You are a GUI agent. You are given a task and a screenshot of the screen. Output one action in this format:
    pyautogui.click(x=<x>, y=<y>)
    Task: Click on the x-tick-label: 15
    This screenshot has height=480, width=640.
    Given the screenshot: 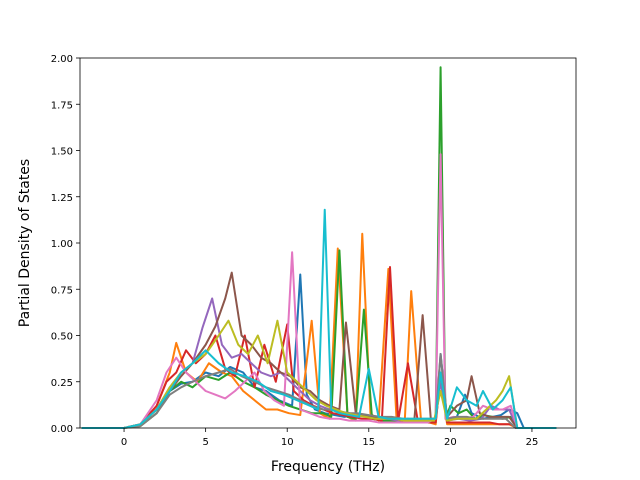 What is the action you would take?
    pyautogui.click(x=368, y=442)
    